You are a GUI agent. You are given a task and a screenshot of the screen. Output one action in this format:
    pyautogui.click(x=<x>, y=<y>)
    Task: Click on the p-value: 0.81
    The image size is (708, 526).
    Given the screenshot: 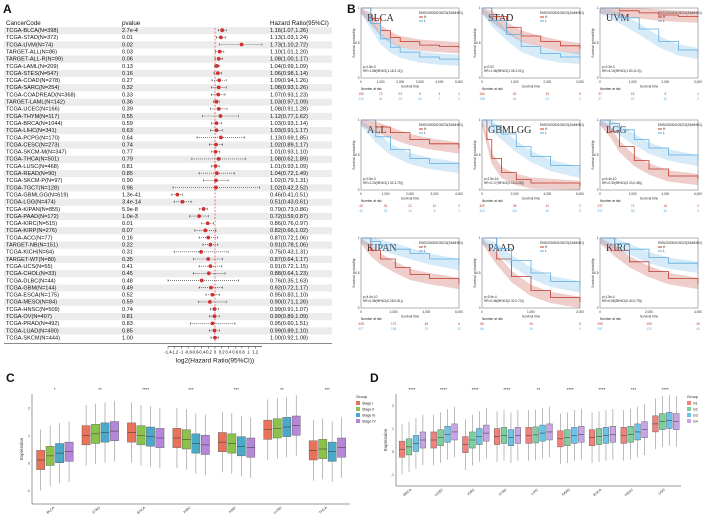 What is the action you would take?
    pyautogui.click(x=127, y=167)
    